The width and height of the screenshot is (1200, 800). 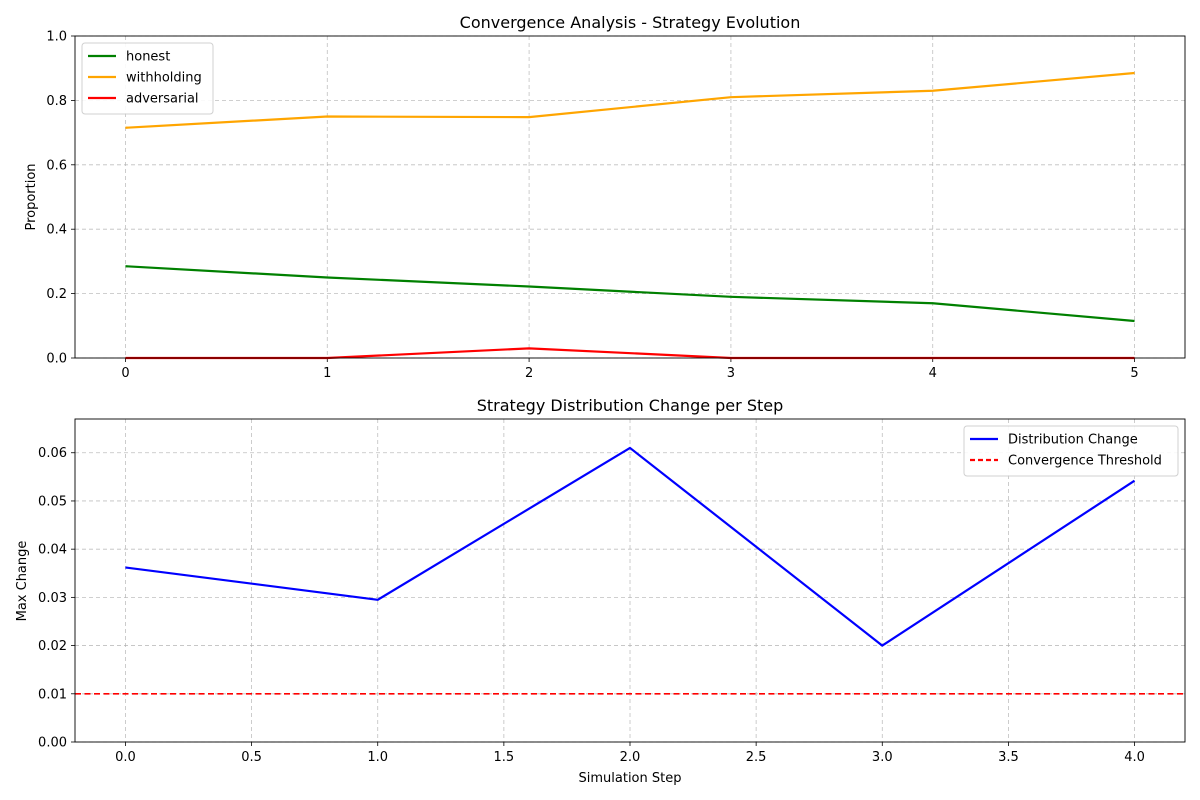 What do you see at coordinates (52, 743) in the screenshot?
I see `y-tick-label: 0.00` at bounding box center [52, 743].